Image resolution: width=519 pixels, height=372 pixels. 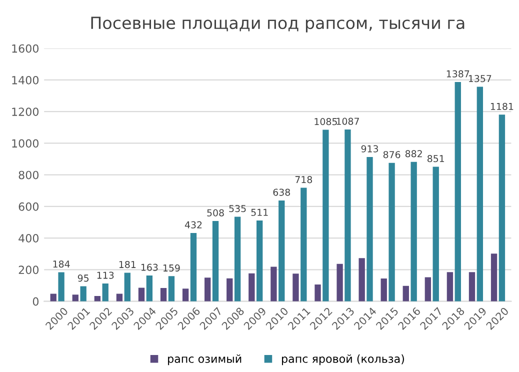 I want to click on data-label: 113, so click(x=105, y=275).